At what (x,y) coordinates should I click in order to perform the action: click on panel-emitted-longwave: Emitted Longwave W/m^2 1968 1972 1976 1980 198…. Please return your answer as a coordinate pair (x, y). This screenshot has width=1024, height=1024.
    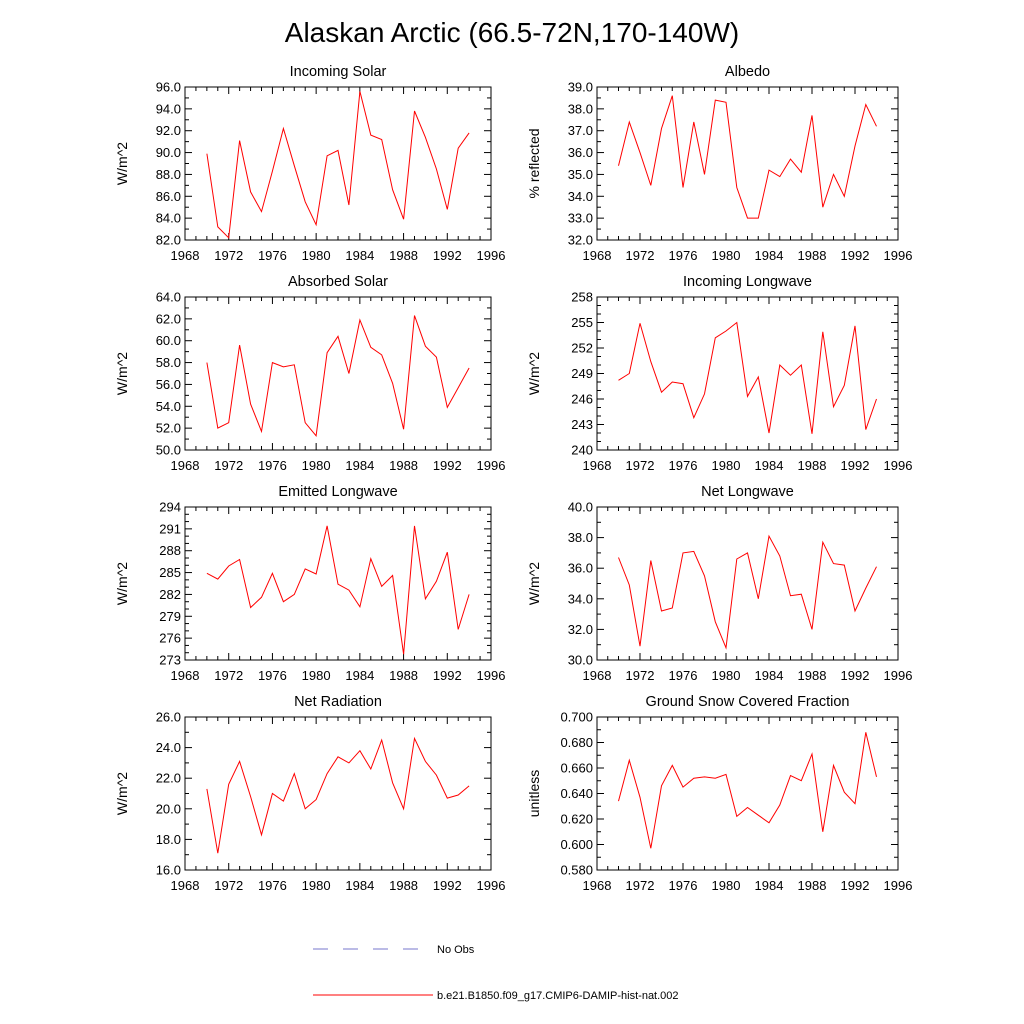
    Looking at the image, I should click on (309, 583).